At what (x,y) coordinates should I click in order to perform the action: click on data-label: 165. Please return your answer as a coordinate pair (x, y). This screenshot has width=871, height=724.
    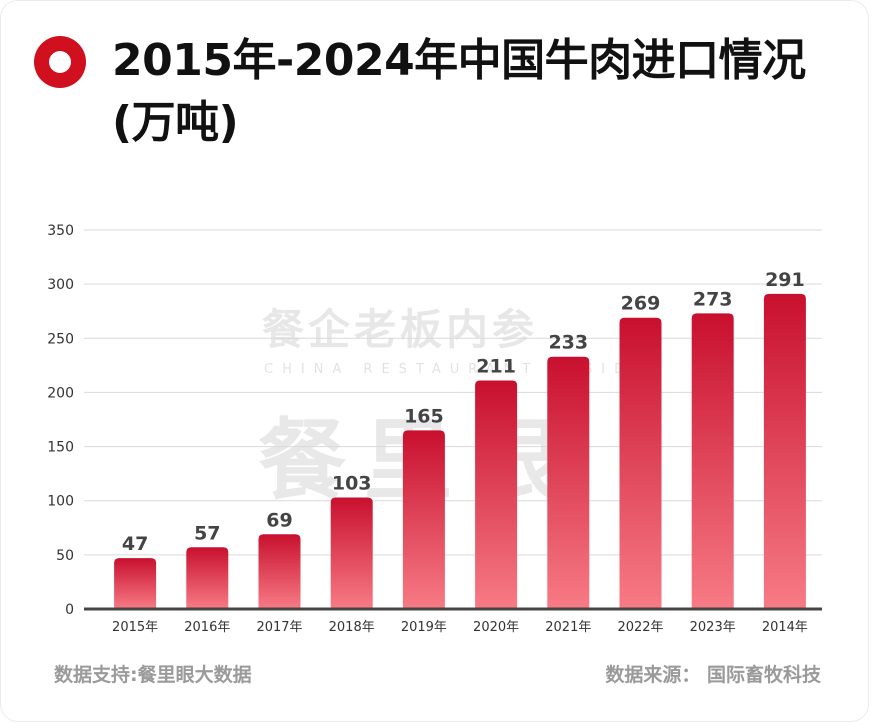
    Looking at the image, I should click on (424, 416).